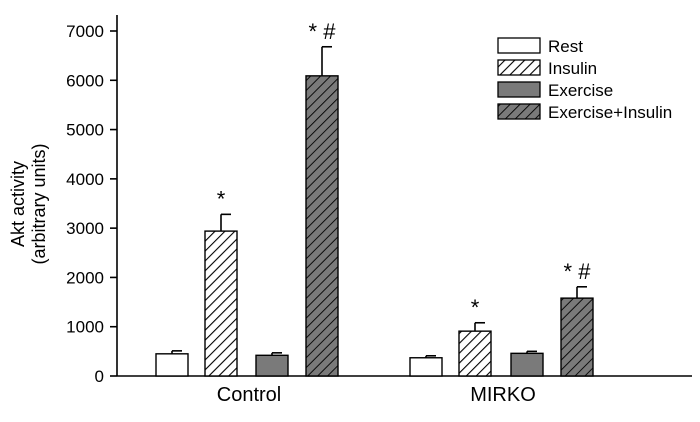 This screenshot has width=700, height=422. Describe the element at coordinates (99, 376) in the screenshot. I see `y-tick-label: 0` at that location.